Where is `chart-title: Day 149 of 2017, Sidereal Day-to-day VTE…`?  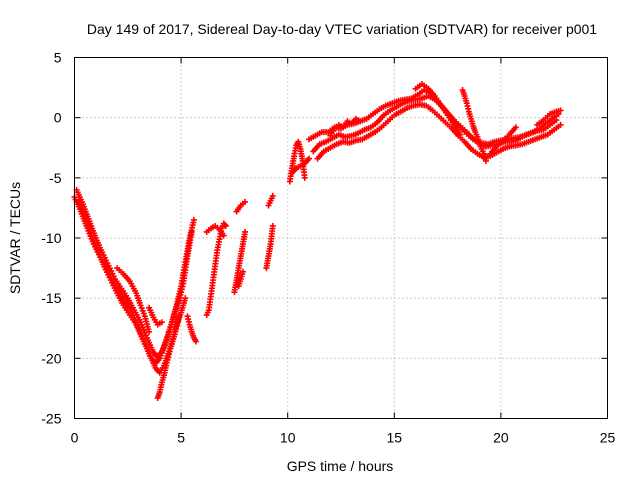 chart-title: Day 149 of 2017, Sidereal Day-to-day VTE… is located at coordinates (342, 29).